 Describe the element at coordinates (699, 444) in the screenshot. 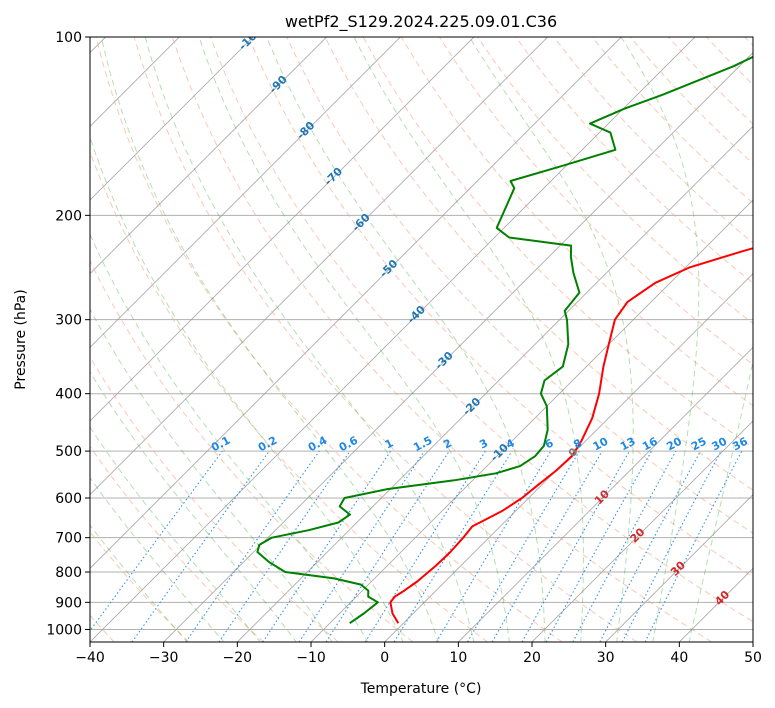

I see `mixing-ratio-label: 25` at that location.